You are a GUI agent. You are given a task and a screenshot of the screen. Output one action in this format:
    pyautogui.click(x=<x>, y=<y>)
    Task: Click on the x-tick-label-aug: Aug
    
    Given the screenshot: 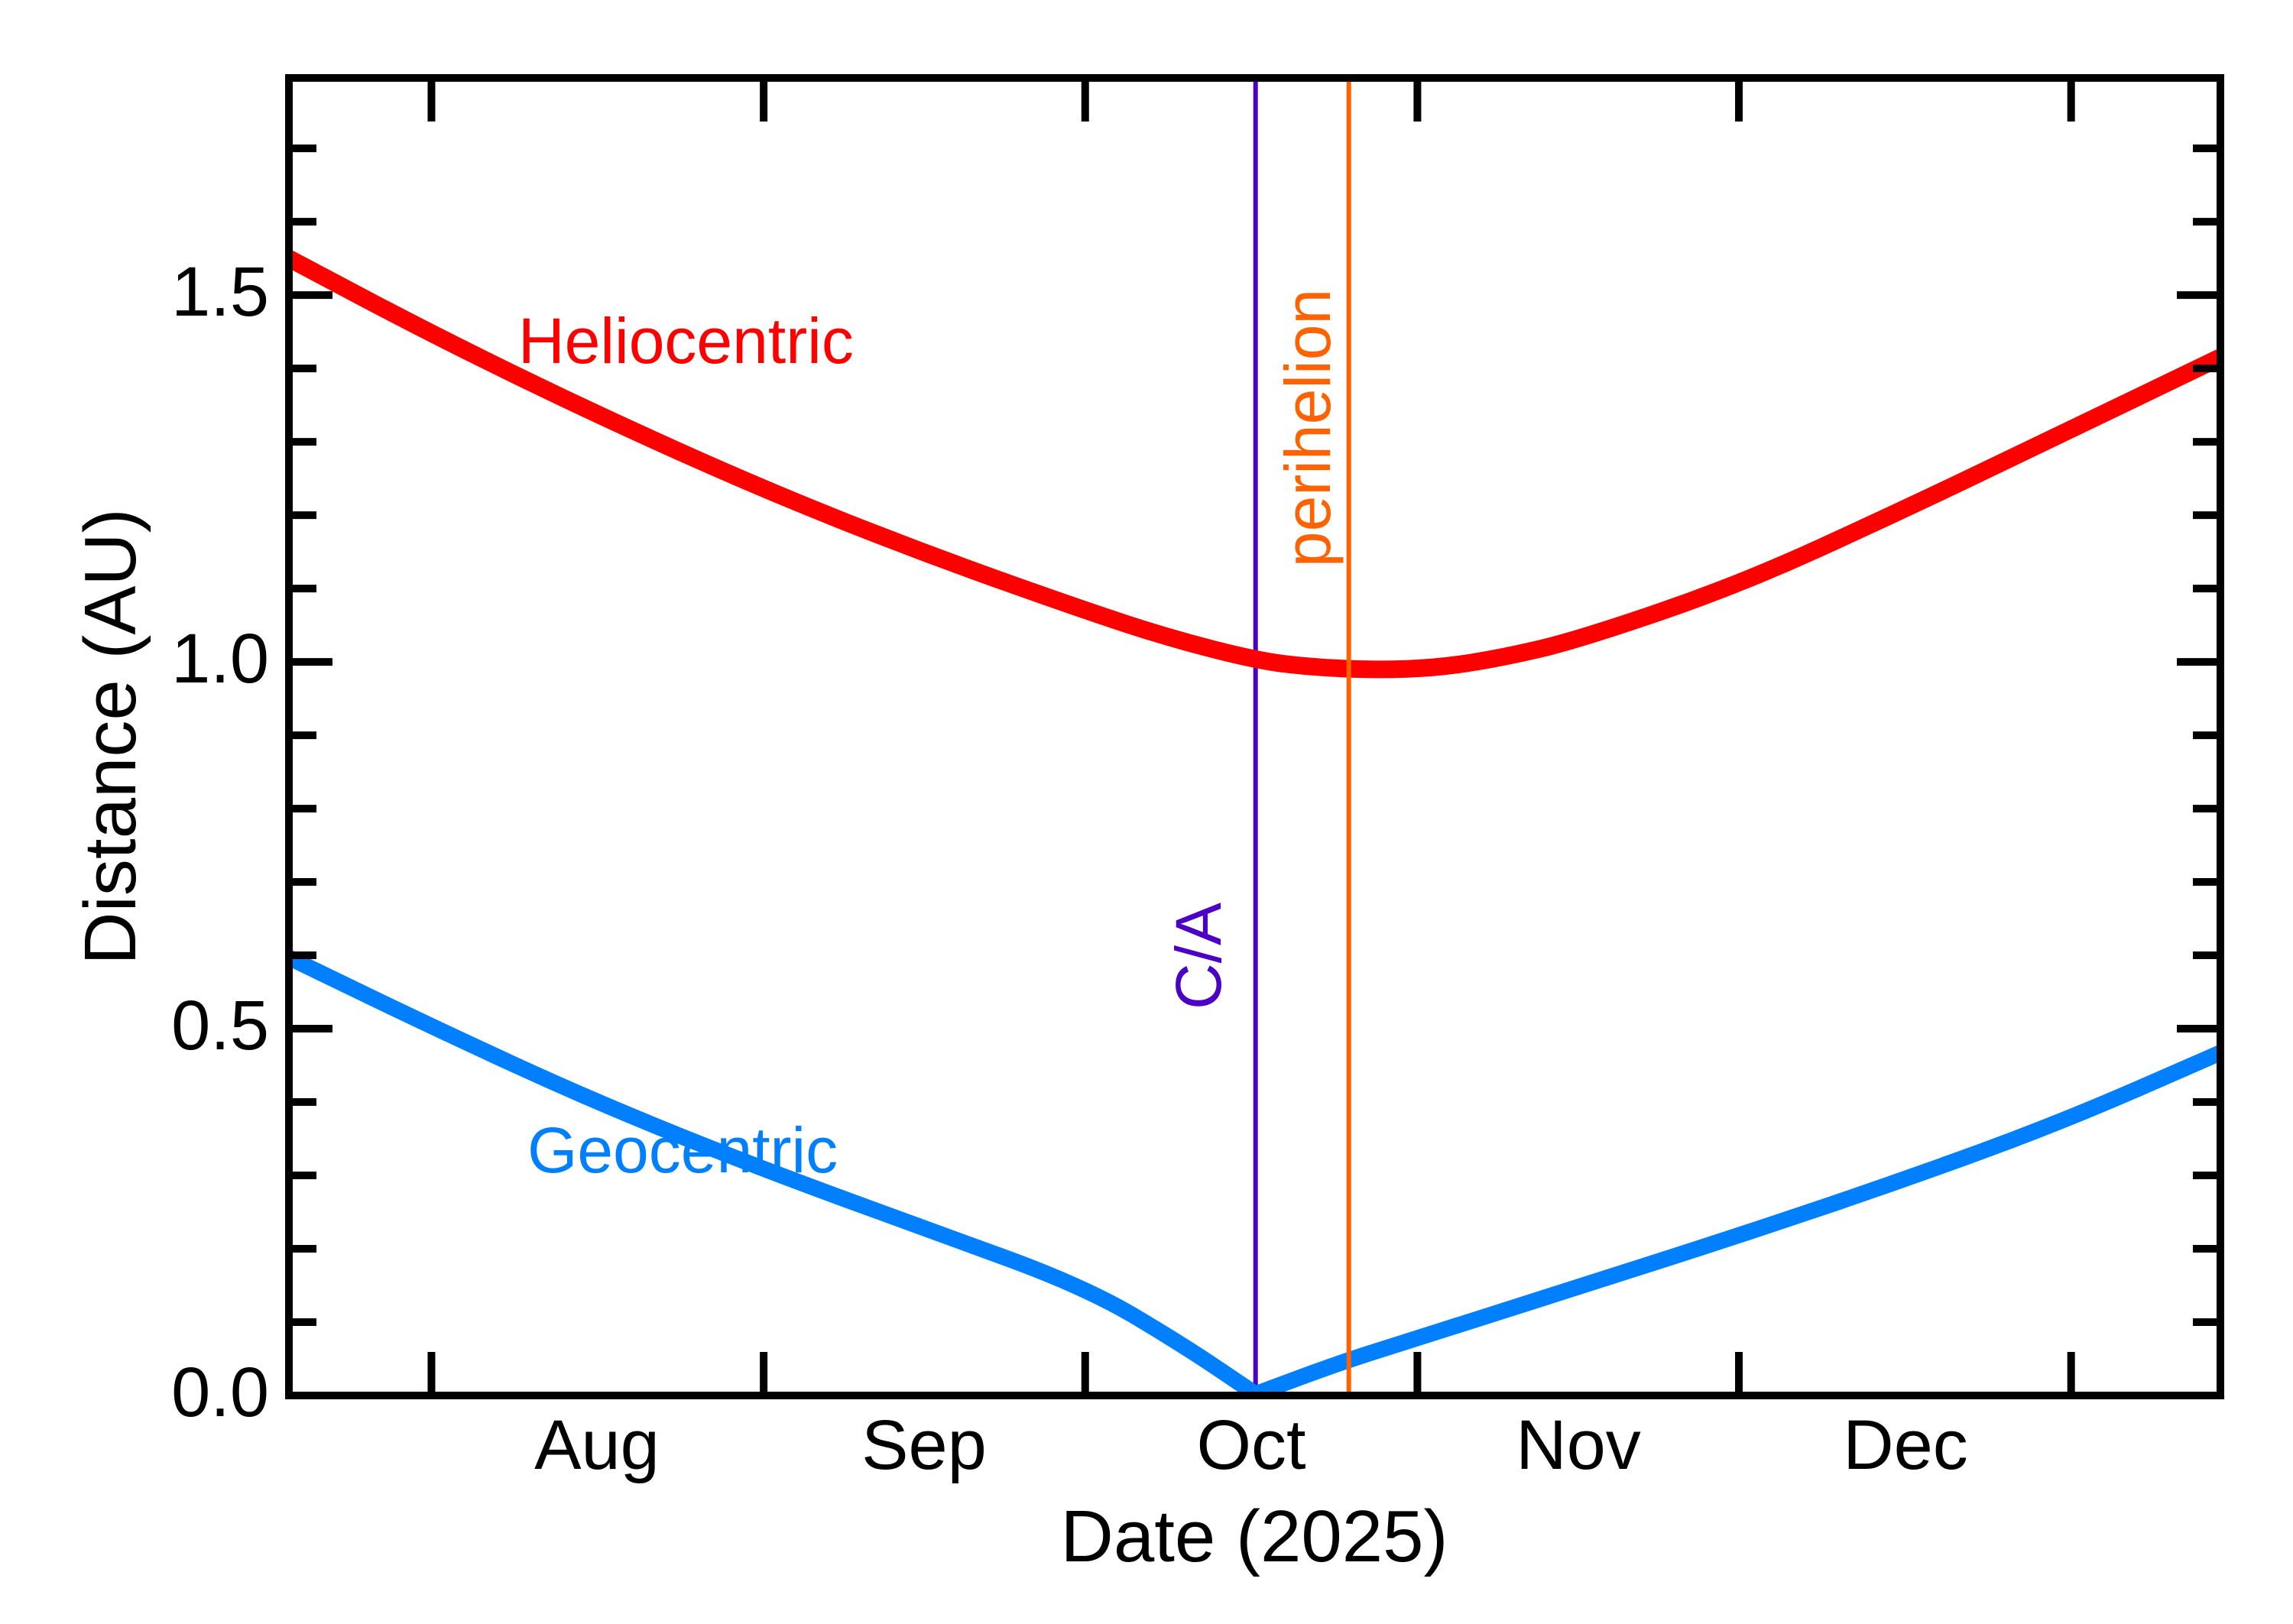 What is the action you would take?
    pyautogui.click(x=597, y=1445)
    